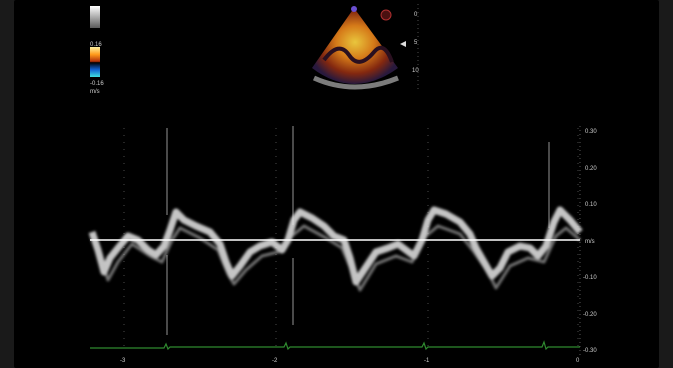 The height and width of the screenshot is (368, 673). Describe the element at coordinates (416, 43) in the screenshot. I see `depth-tick-5: 5` at that location.